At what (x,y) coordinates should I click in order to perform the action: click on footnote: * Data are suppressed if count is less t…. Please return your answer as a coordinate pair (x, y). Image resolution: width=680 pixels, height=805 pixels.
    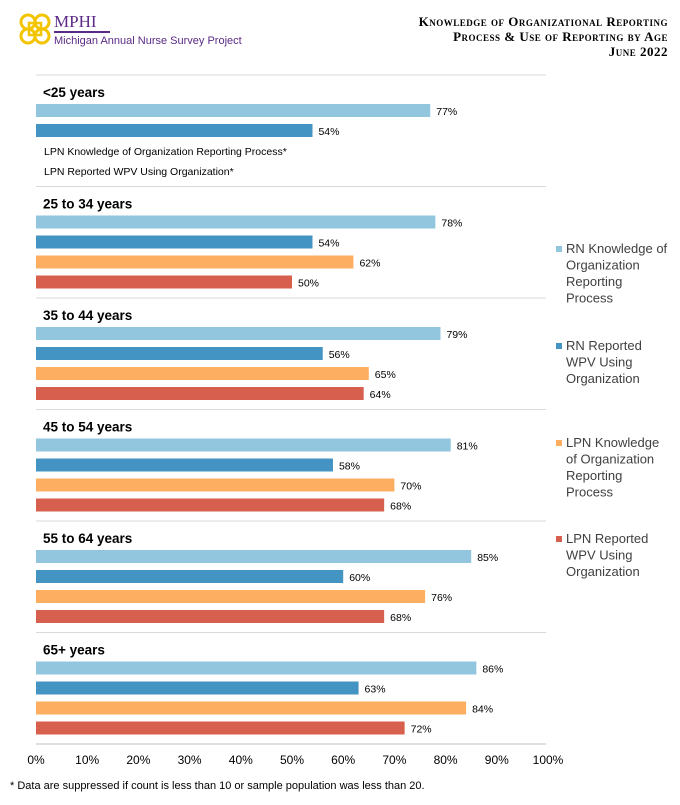
    Looking at the image, I should click on (217, 786).